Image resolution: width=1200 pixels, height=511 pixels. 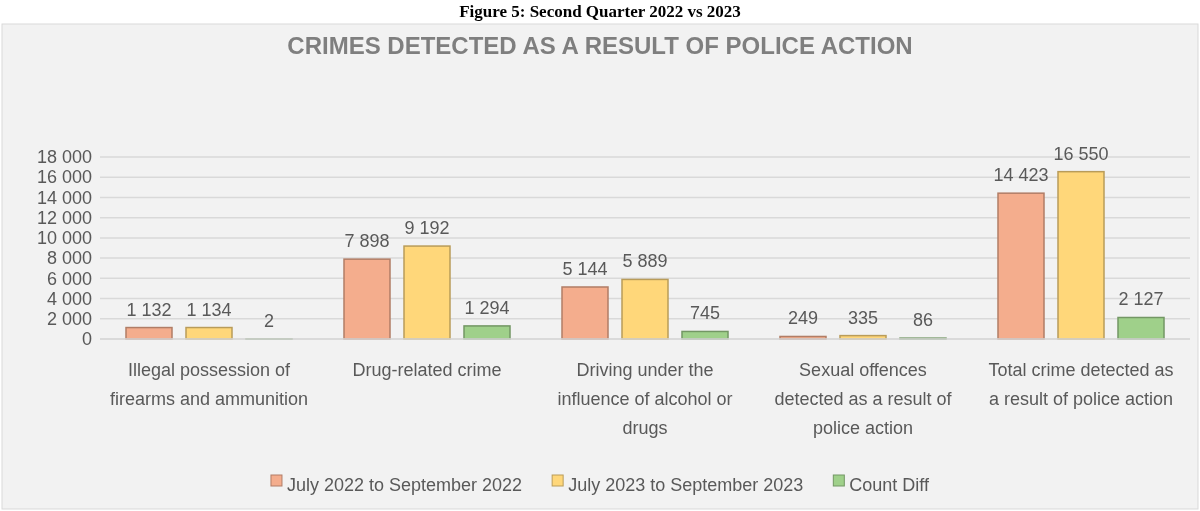 I want to click on data-label: 249, so click(x=803, y=318).